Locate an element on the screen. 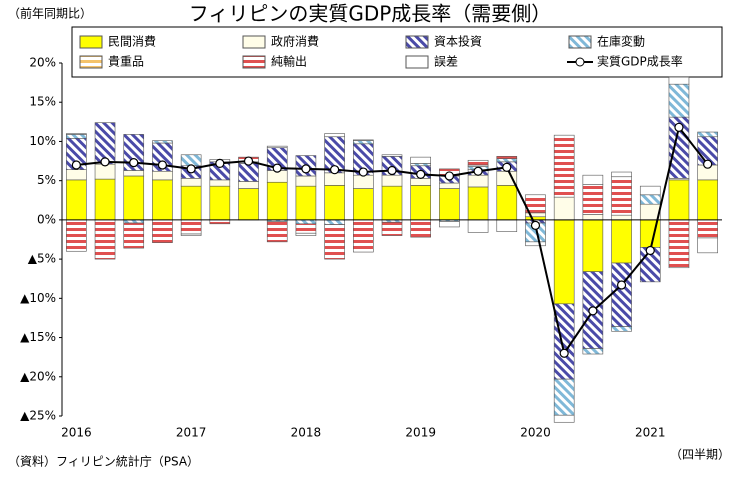 The image size is (739, 491). legend-marker is located at coordinates (580, 62).